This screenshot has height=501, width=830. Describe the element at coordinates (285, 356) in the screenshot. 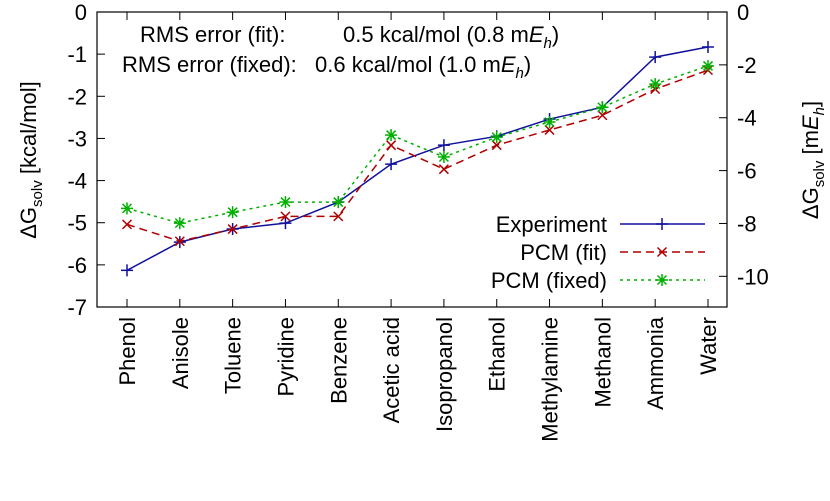

I see `x-tick-label: Pyridine` at that location.